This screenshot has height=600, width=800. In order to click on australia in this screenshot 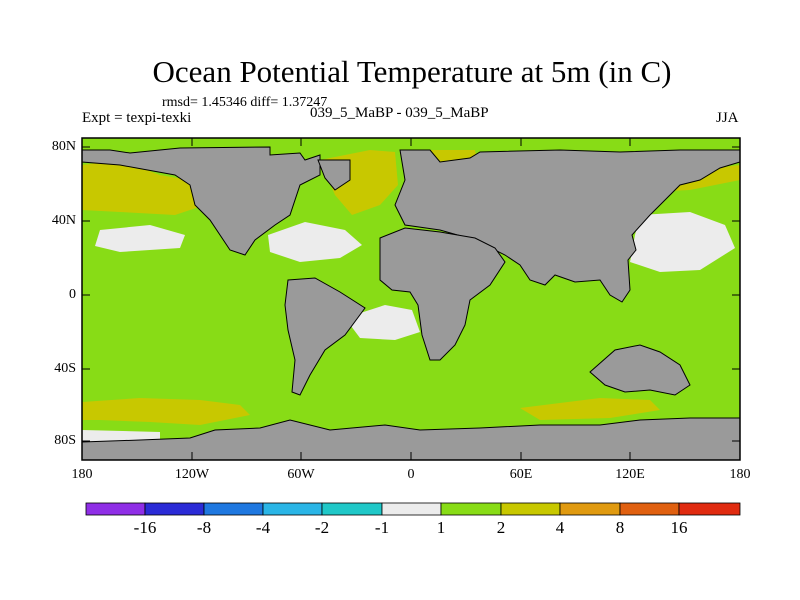, I will do `click(640, 370)`.